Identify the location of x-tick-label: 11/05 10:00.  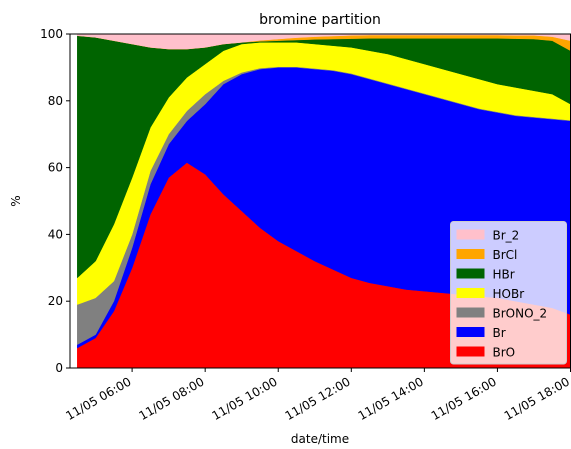
(245, 398).